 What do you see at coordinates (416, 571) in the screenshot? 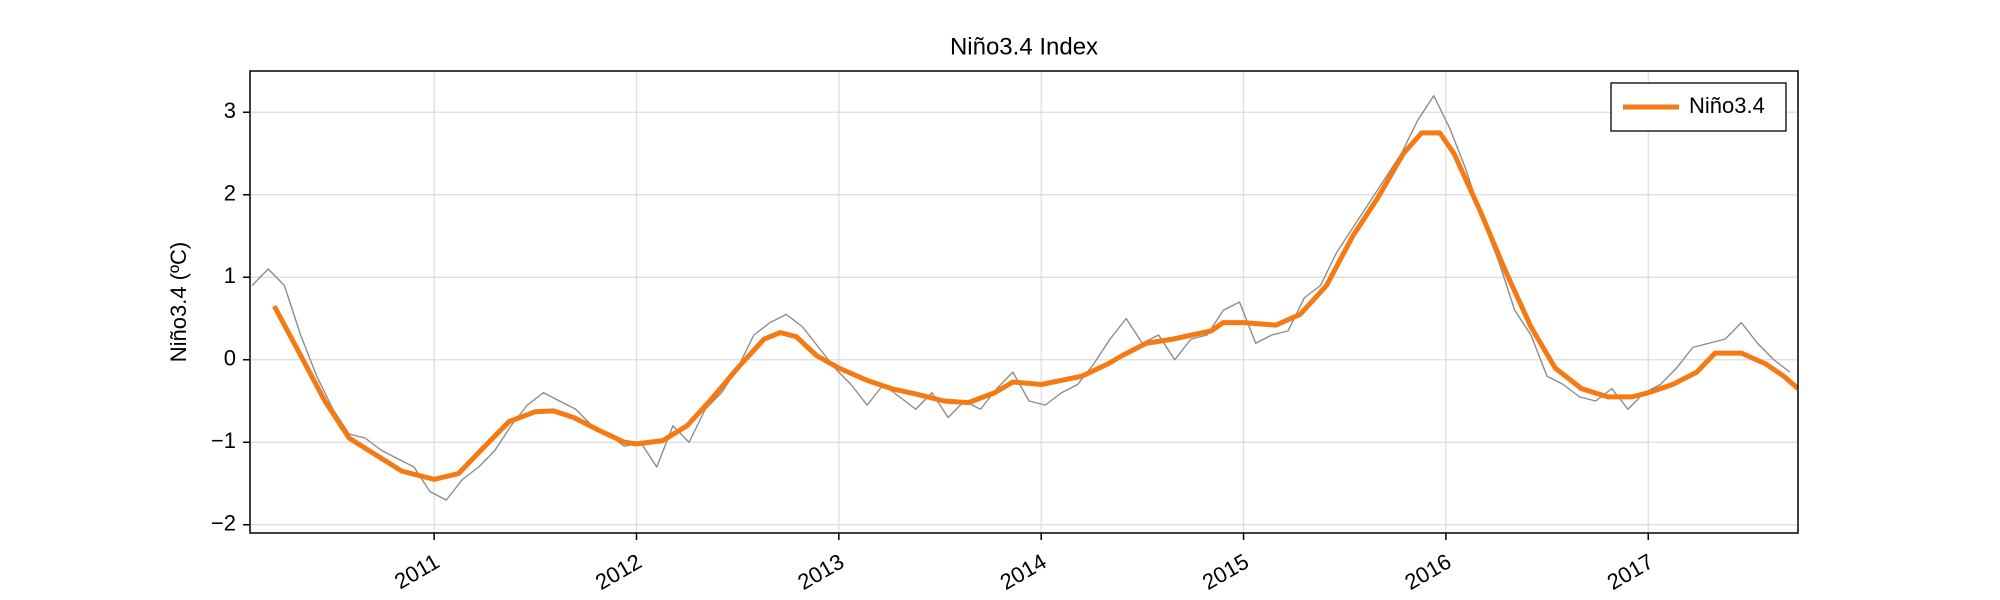
I see `x-tick-label: 2011` at bounding box center [416, 571].